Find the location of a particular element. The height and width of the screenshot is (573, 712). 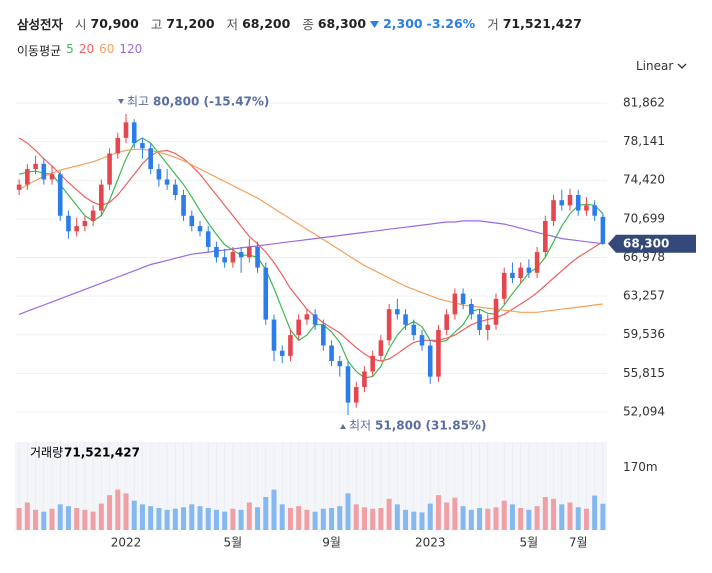

y-tick-label: 66,978 is located at coordinates (644, 257).